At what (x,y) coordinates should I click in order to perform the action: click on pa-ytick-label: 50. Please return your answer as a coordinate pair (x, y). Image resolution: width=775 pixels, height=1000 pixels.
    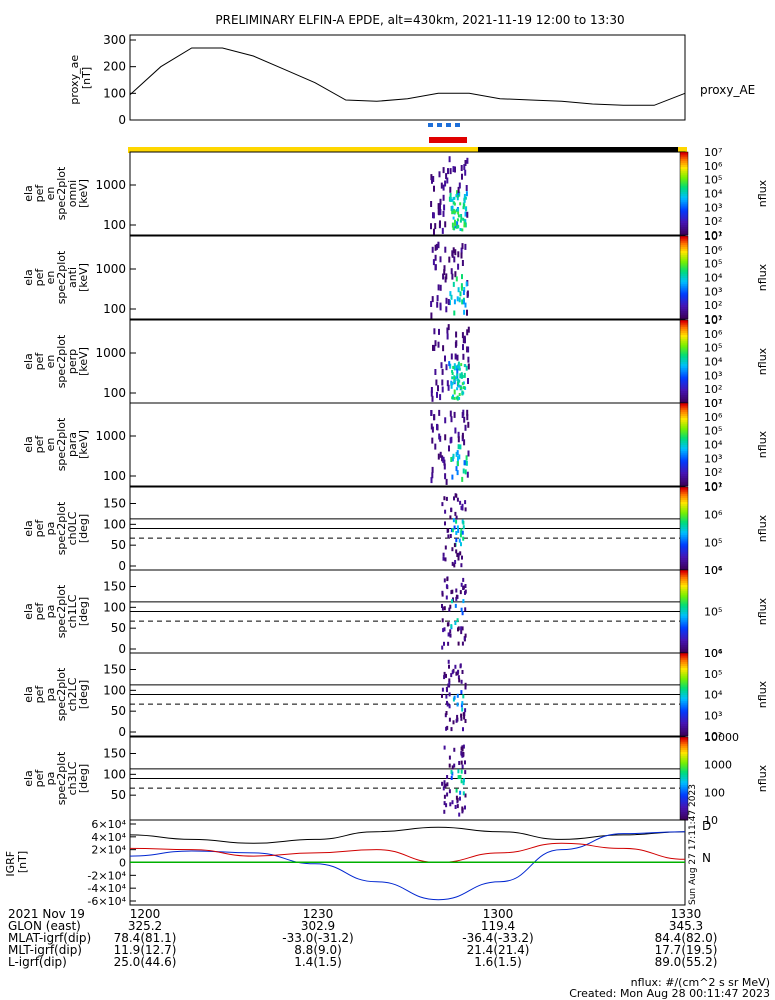
    Looking at the image, I should click on (118, 795).